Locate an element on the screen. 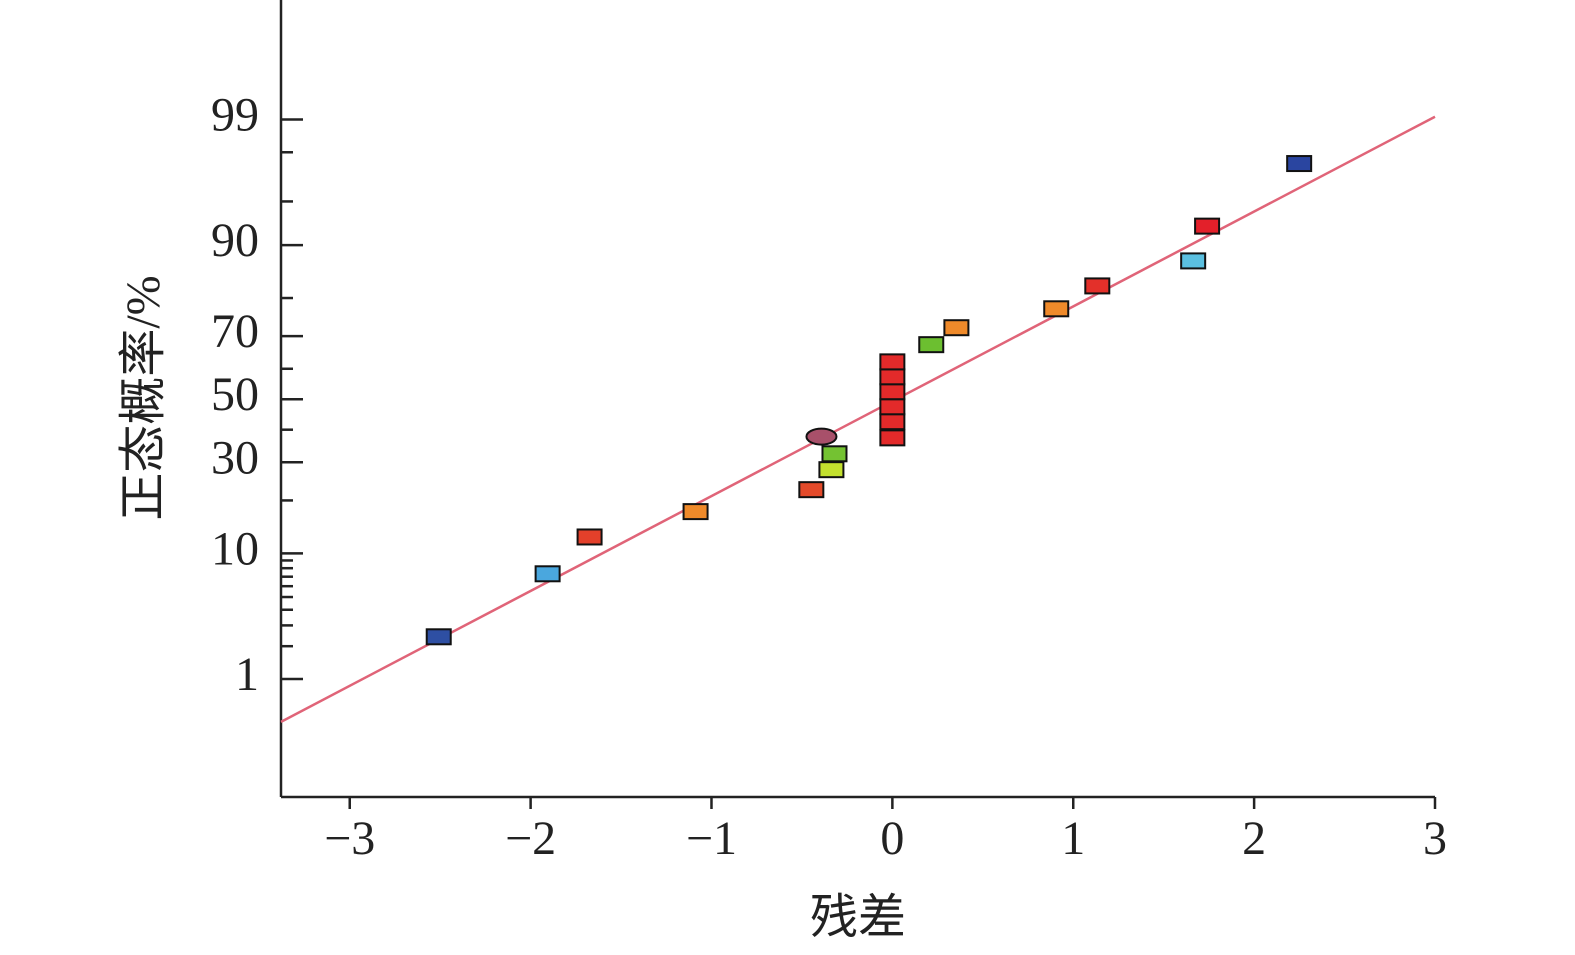  x-tick-label: 1 is located at coordinates (1073, 838).